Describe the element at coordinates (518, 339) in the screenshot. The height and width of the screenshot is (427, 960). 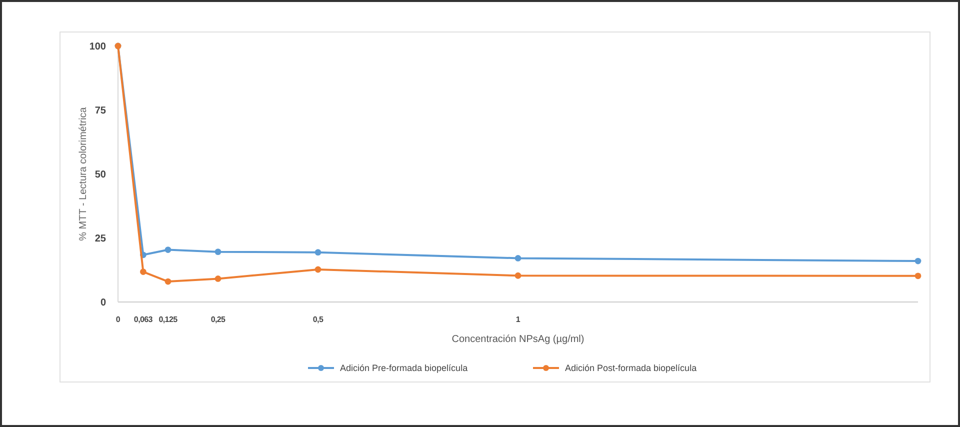
I see `x-axis-title: Concentración NPsAg (µg/ml)` at that location.